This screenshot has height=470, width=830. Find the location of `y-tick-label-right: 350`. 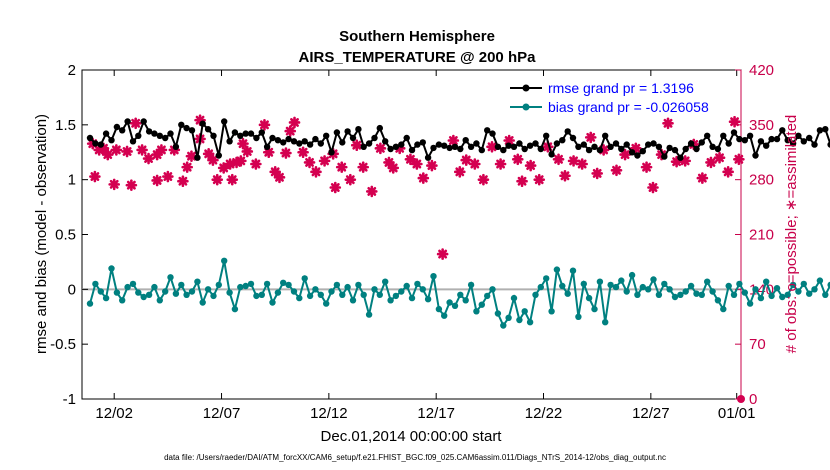

y-tick-label-right: 350 is located at coordinates (761, 125).